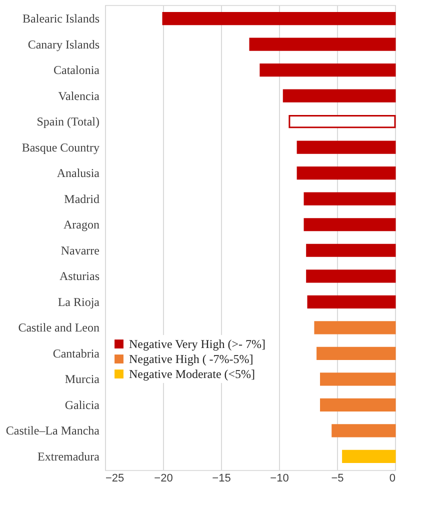 This screenshot has height=520, width=424. Describe the element at coordinates (337, 478) in the screenshot. I see `x-tick-label: −5` at that location.